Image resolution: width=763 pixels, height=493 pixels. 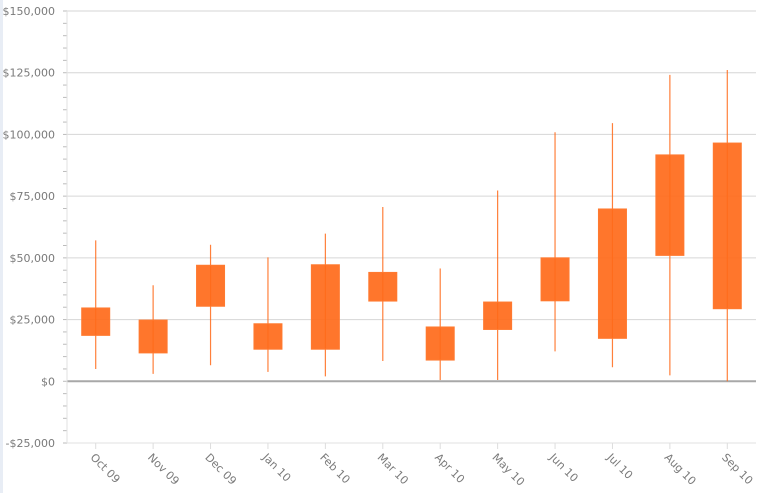 What do you see at coordinates (563, 467) in the screenshot?
I see `x-tick-label: Jun 10` at bounding box center [563, 467].